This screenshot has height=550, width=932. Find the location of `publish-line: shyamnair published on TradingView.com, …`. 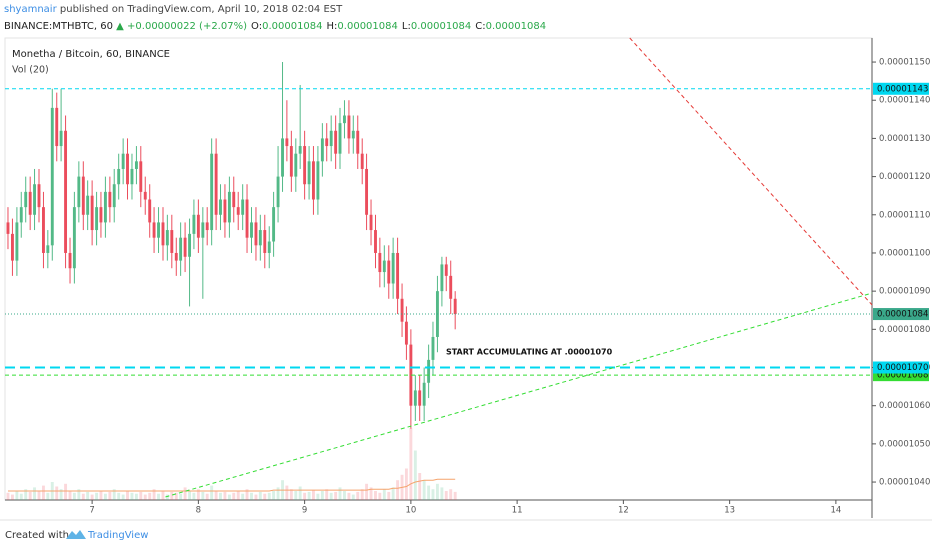

publish-line: shyamnair published on TradingView.com, … is located at coordinates (173, 9).